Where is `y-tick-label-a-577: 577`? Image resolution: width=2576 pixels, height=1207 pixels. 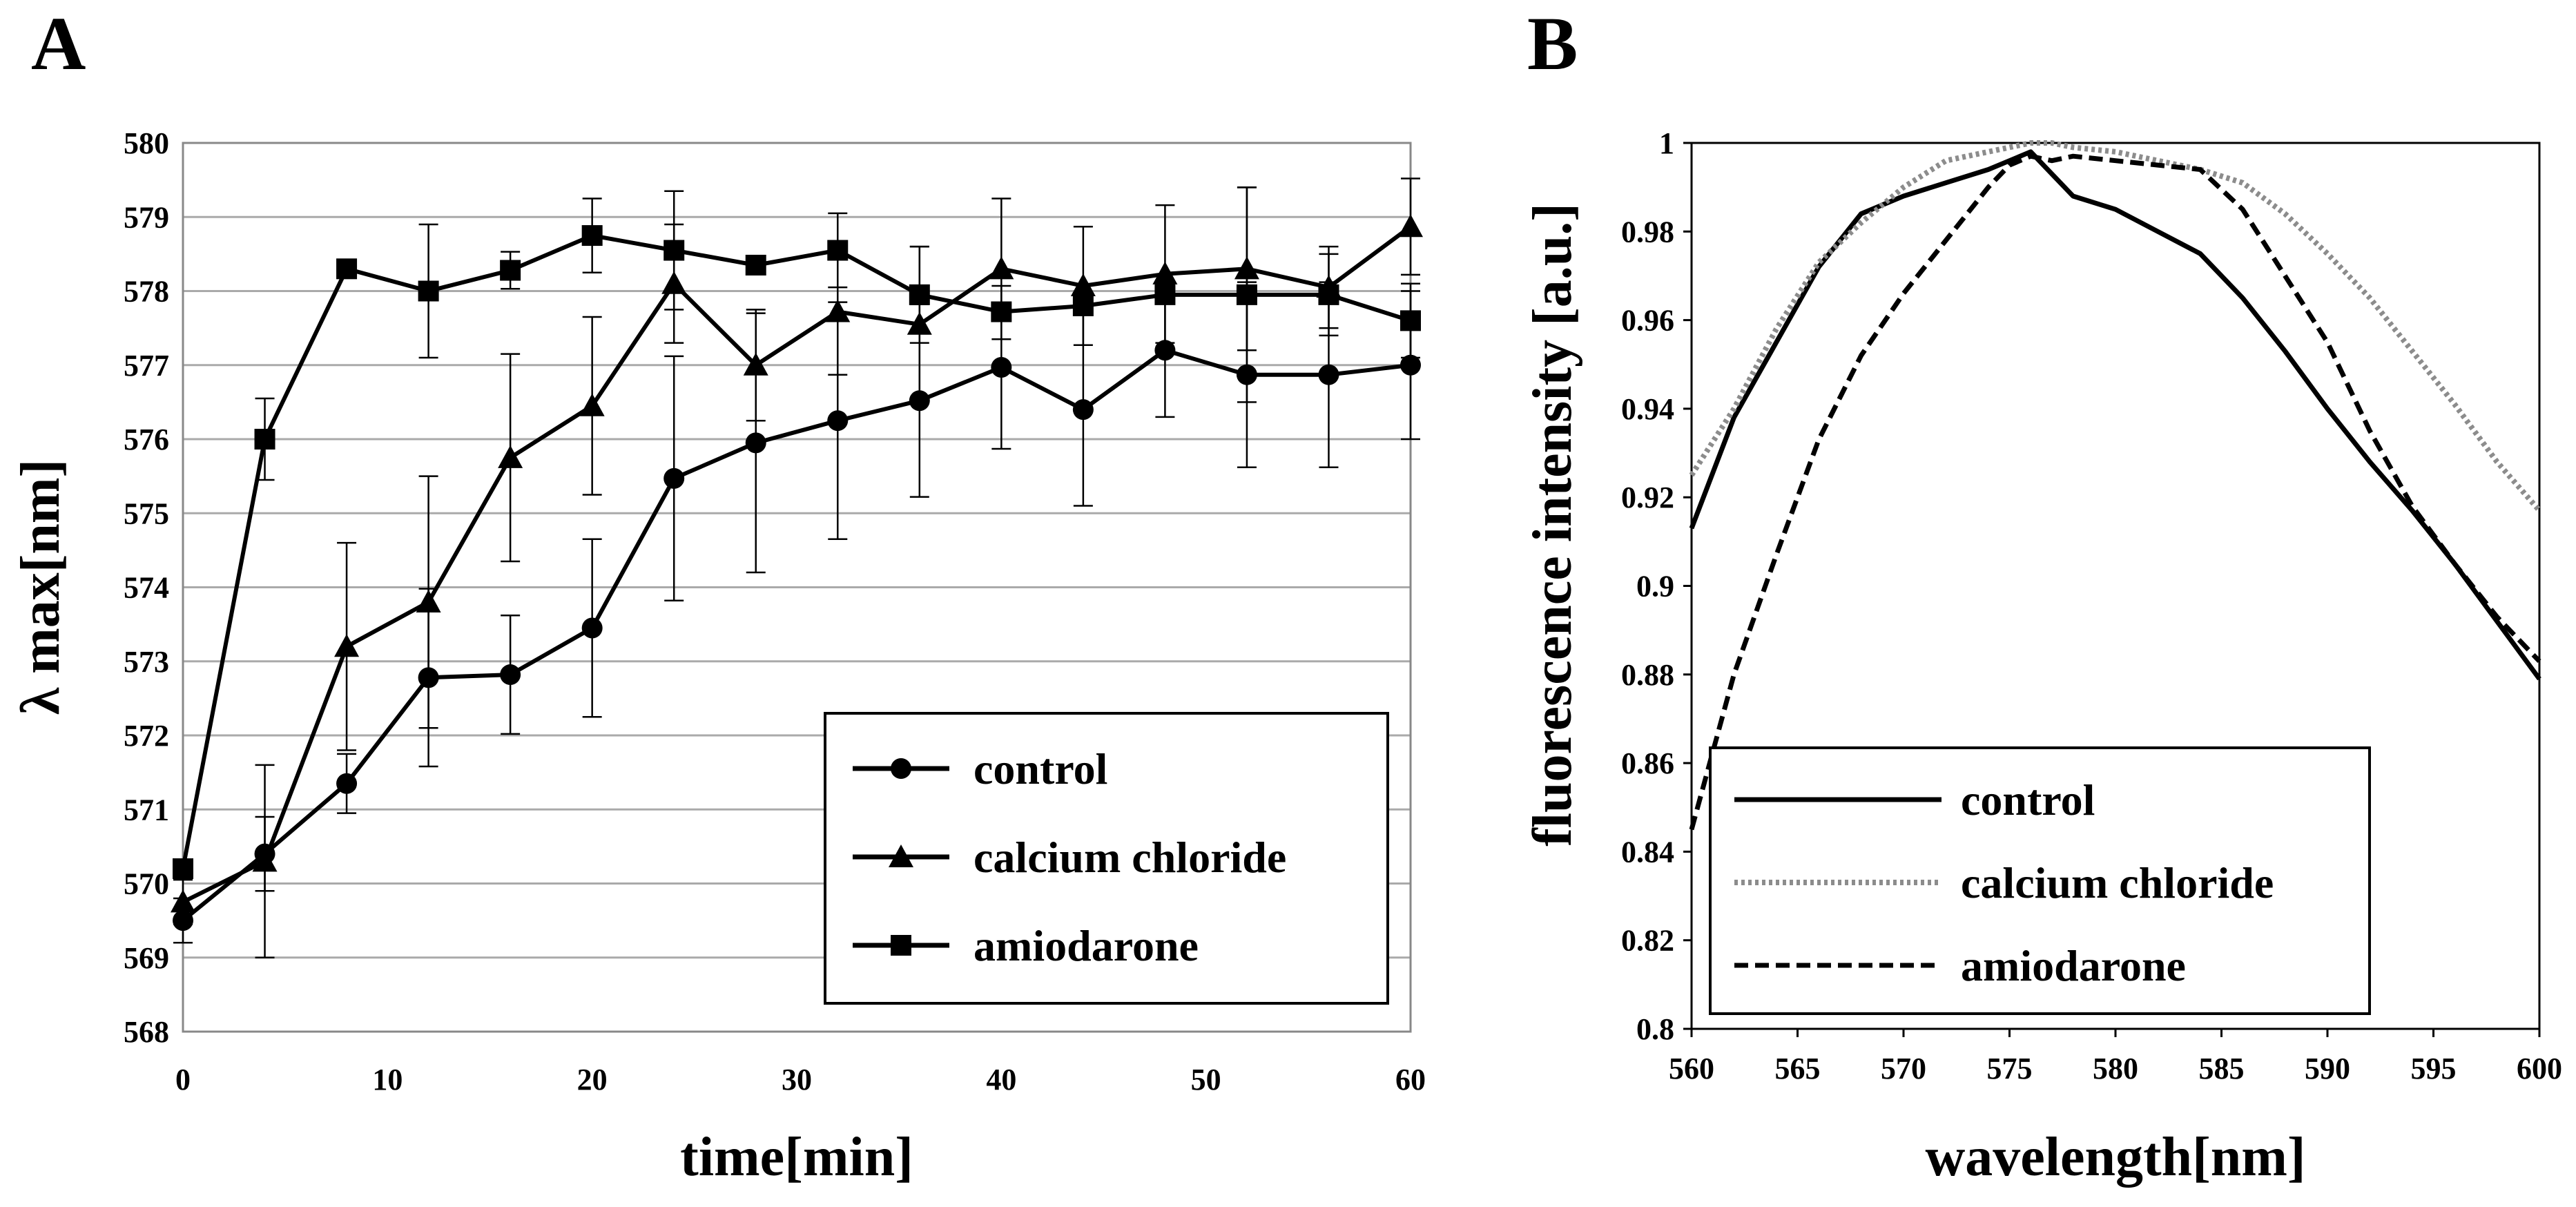
y-tick-label-a-577: 577 is located at coordinates (147, 366).